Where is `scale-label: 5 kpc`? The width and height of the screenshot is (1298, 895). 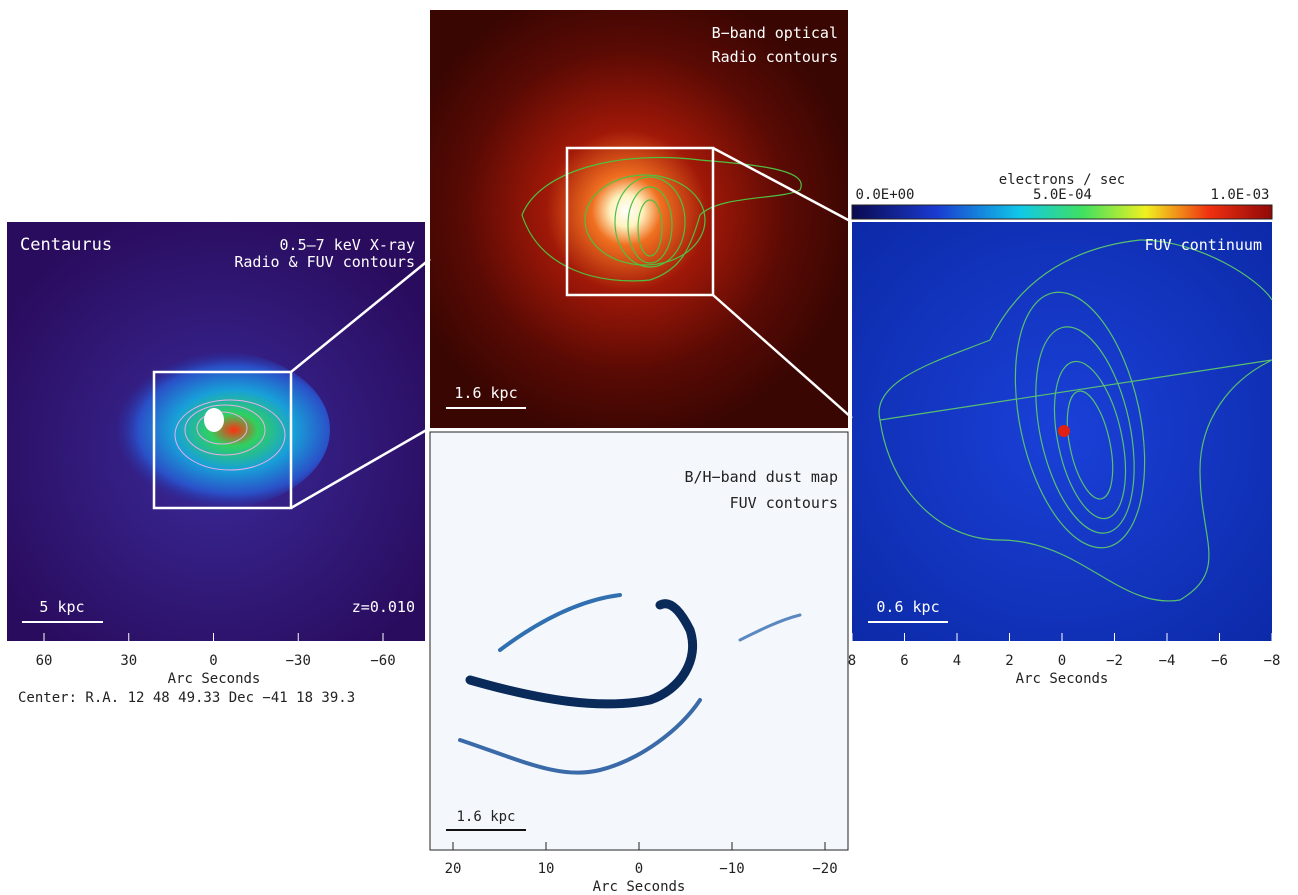
scale-label: 5 kpc is located at coordinates (61, 607).